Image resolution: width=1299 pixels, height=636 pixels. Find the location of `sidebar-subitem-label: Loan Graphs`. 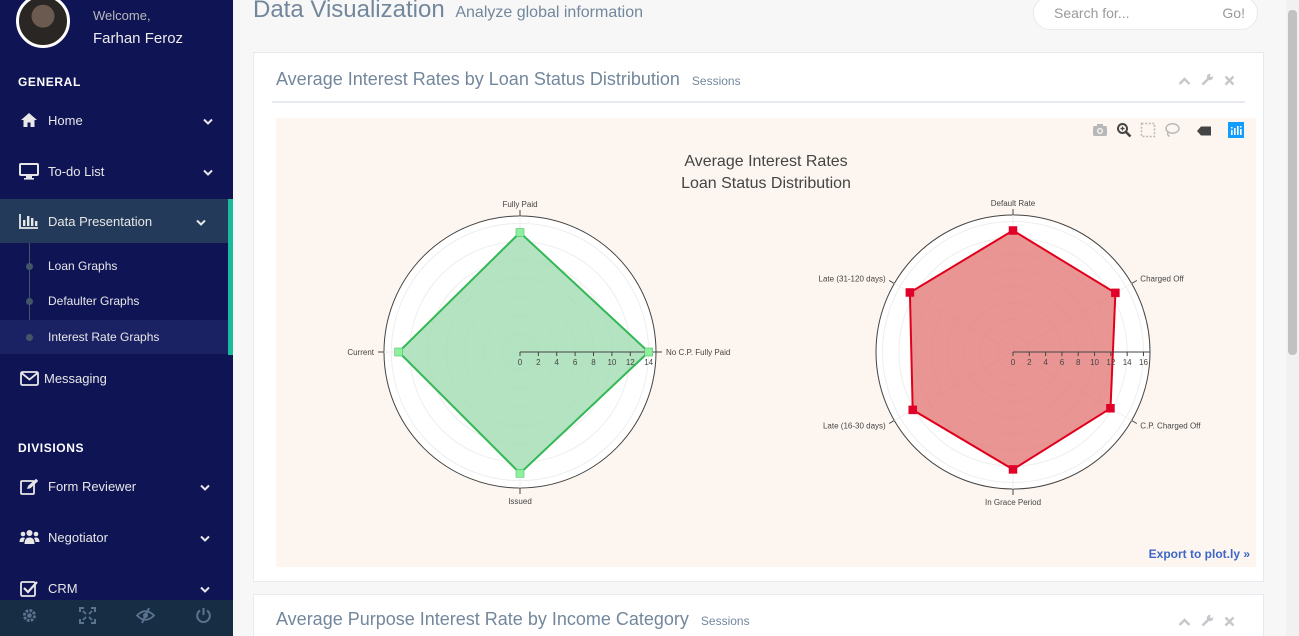

sidebar-subitem-label: Loan Graphs is located at coordinates (83, 266).